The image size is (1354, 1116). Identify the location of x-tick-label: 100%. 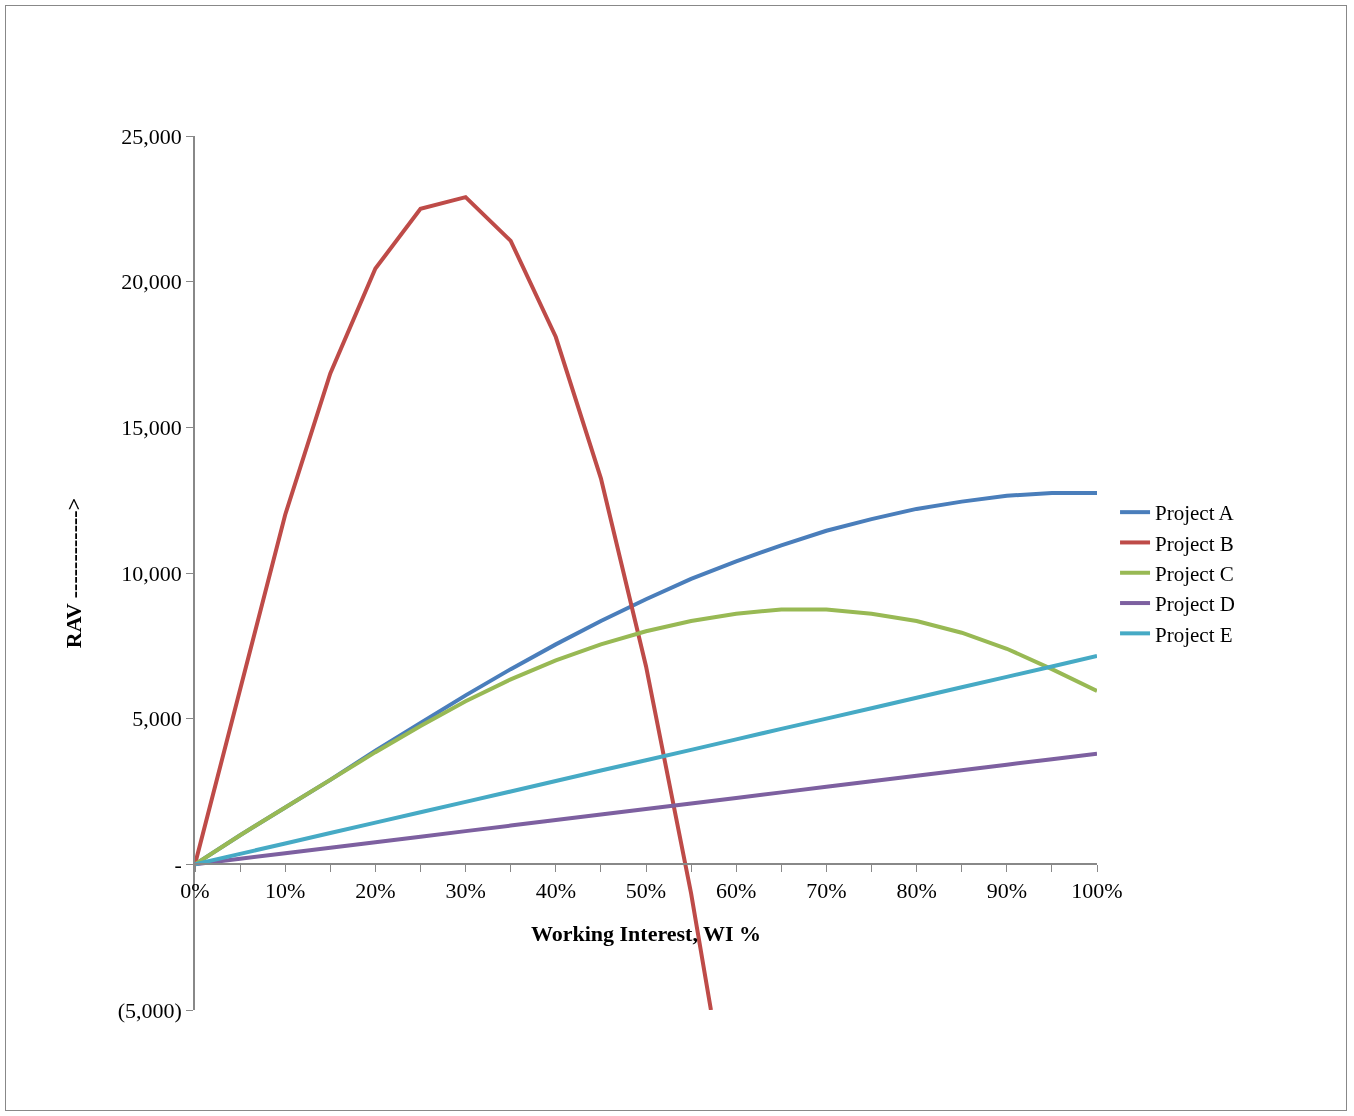
(1097, 891).